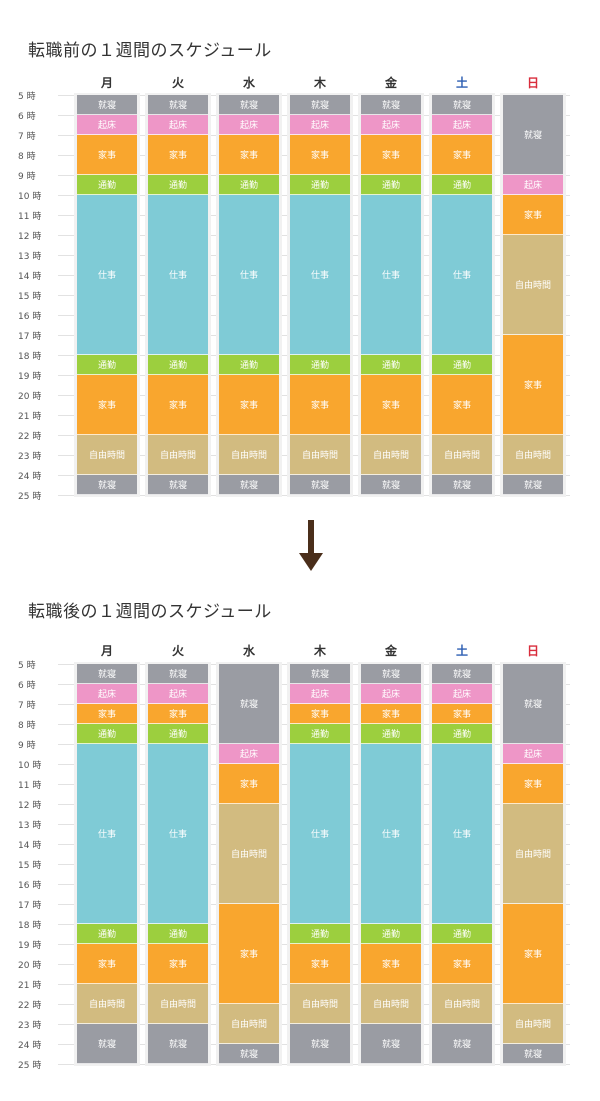 The image size is (600, 1101). What do you see at coordinates (150, 612) in the screenshot?
I see `after-title: 転職後の１週間のスケジュール` at bounding box center [150, 612].